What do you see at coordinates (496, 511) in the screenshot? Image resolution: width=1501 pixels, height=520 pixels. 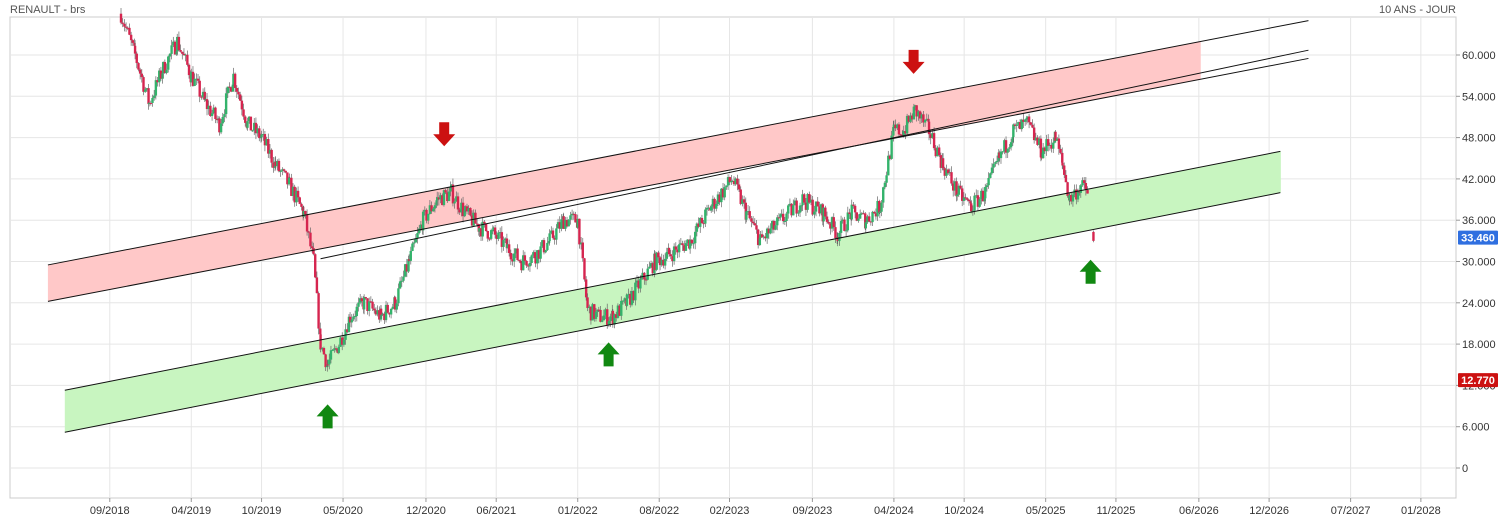 I see `x-tick-label: 06/2021` at bounding box center [496, 511].